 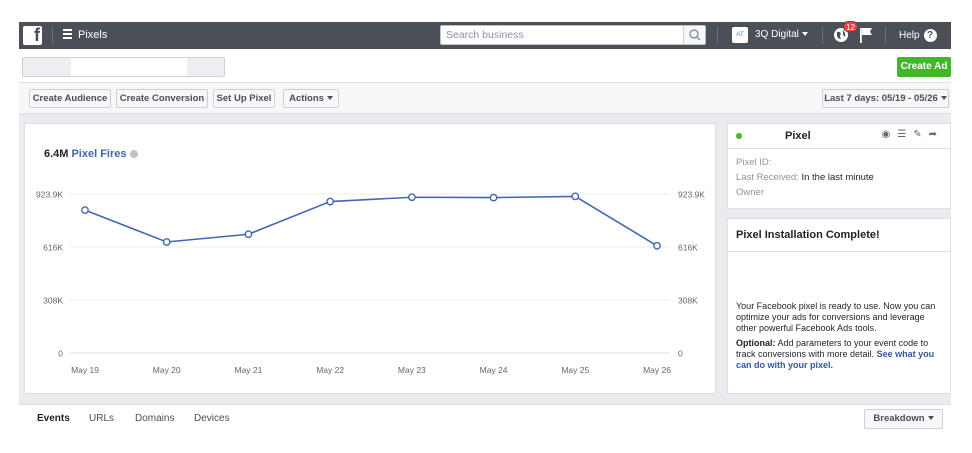 I want to click on notification-badge: 12, so click(x=850, y=26).